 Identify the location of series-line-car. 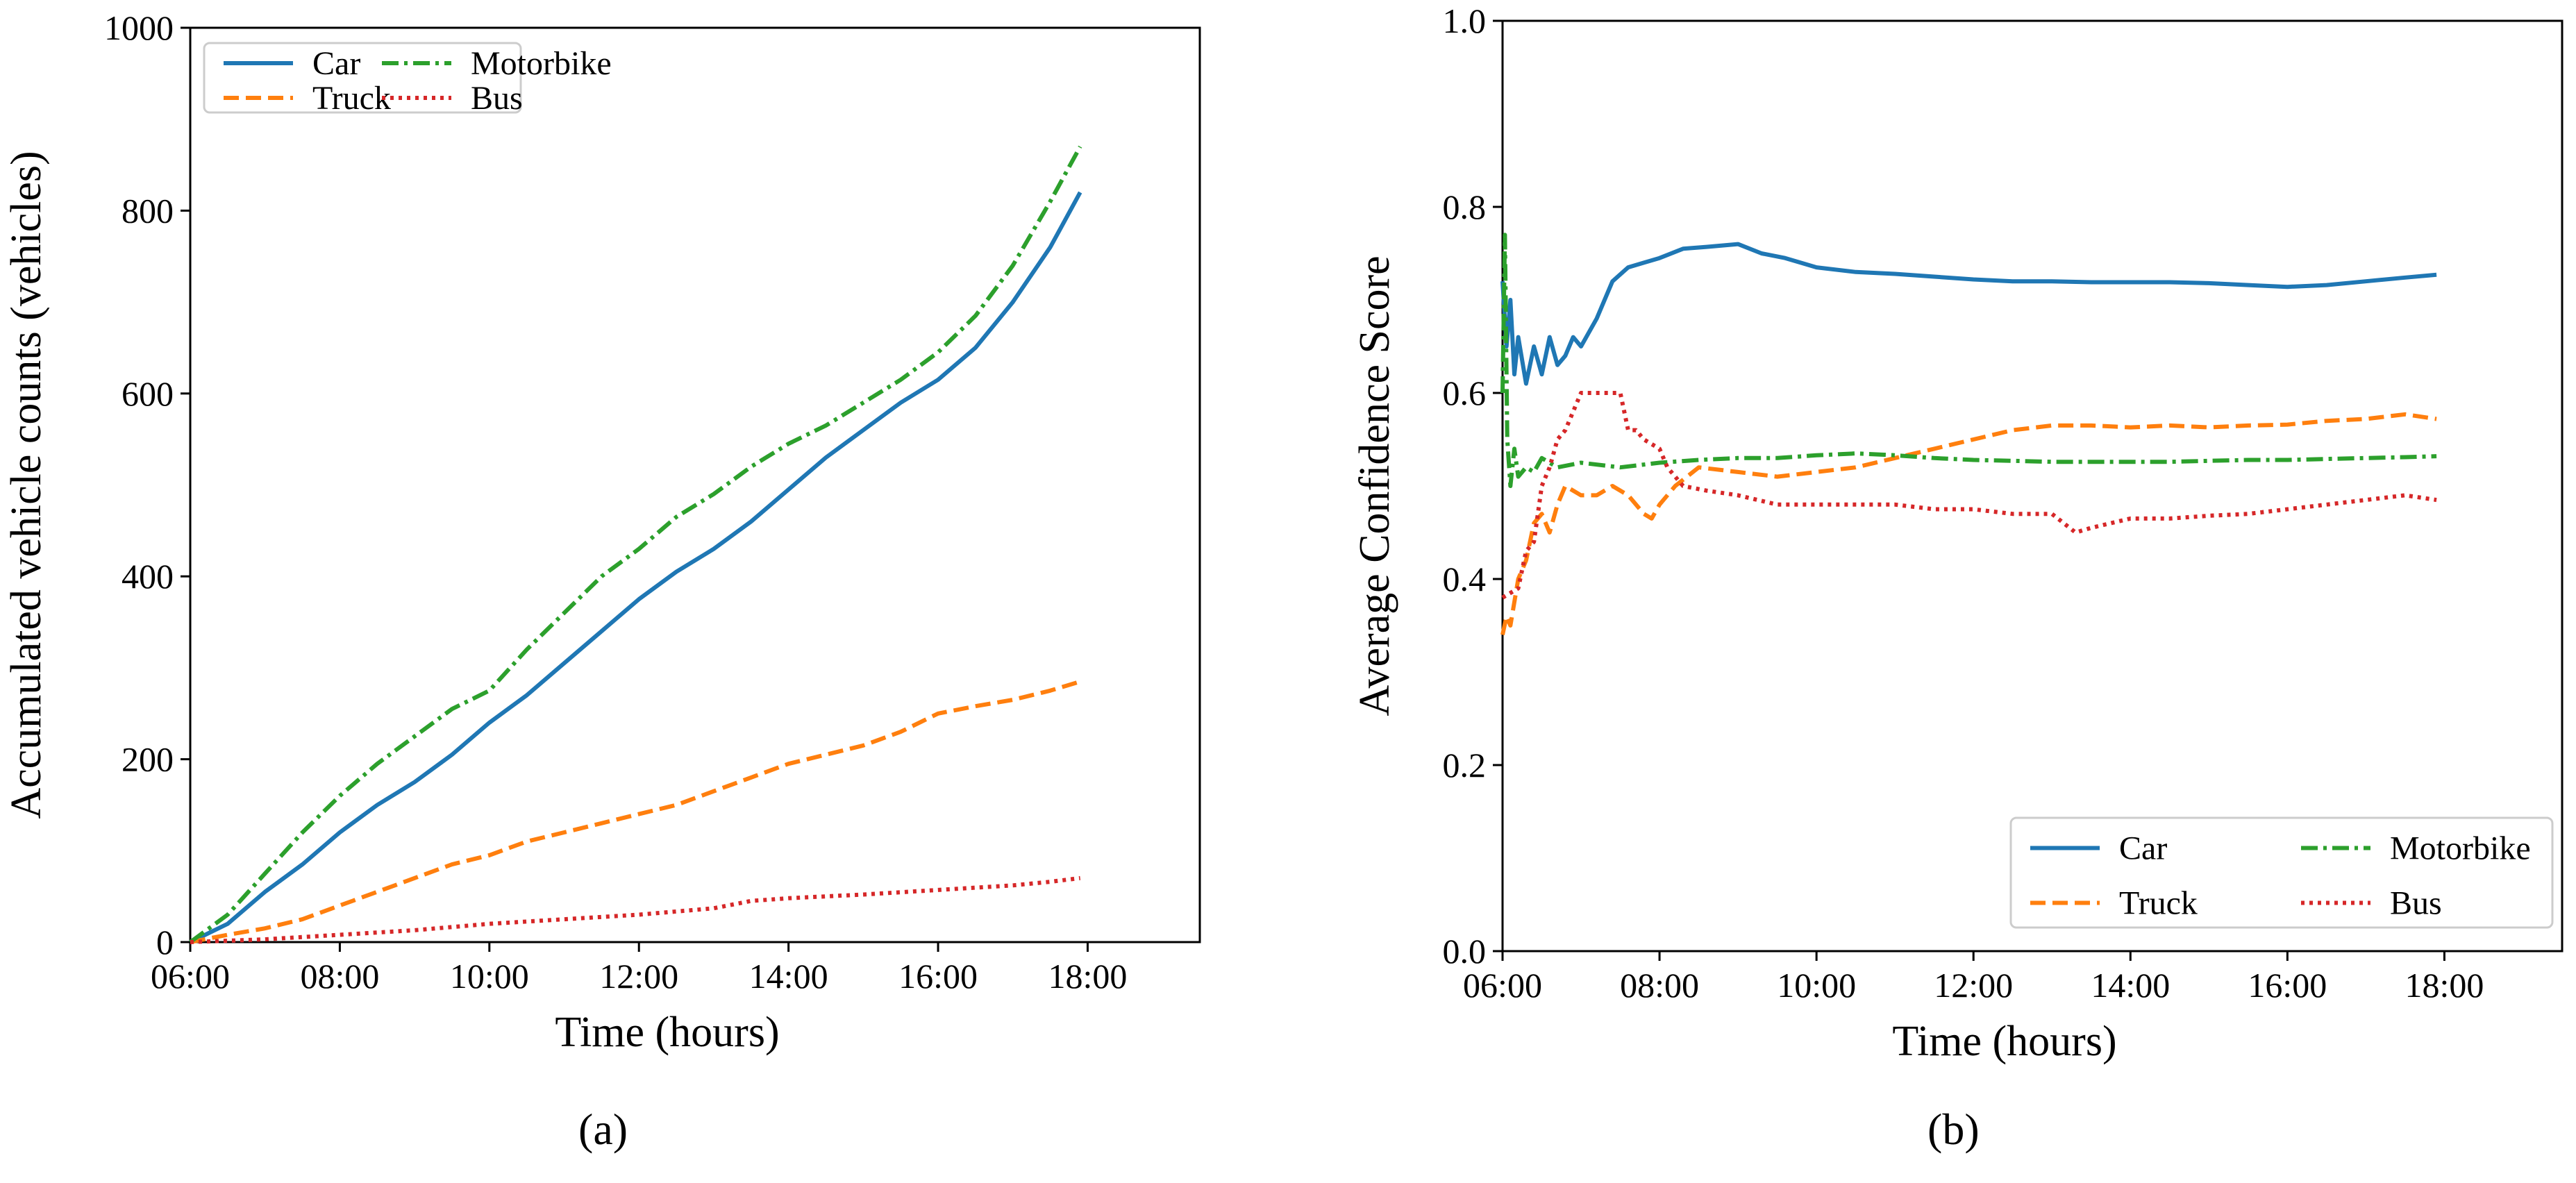
(1968, 314).